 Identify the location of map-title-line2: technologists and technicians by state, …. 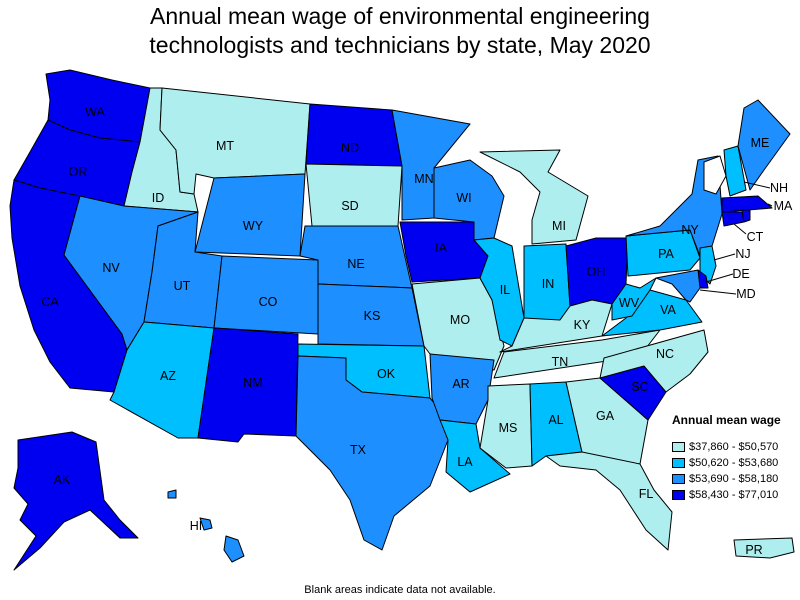
(400, 45).